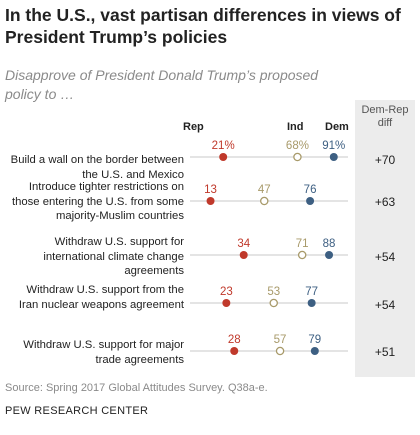  I want to click on value-label-rep-iran: 23, so click(226, 292).